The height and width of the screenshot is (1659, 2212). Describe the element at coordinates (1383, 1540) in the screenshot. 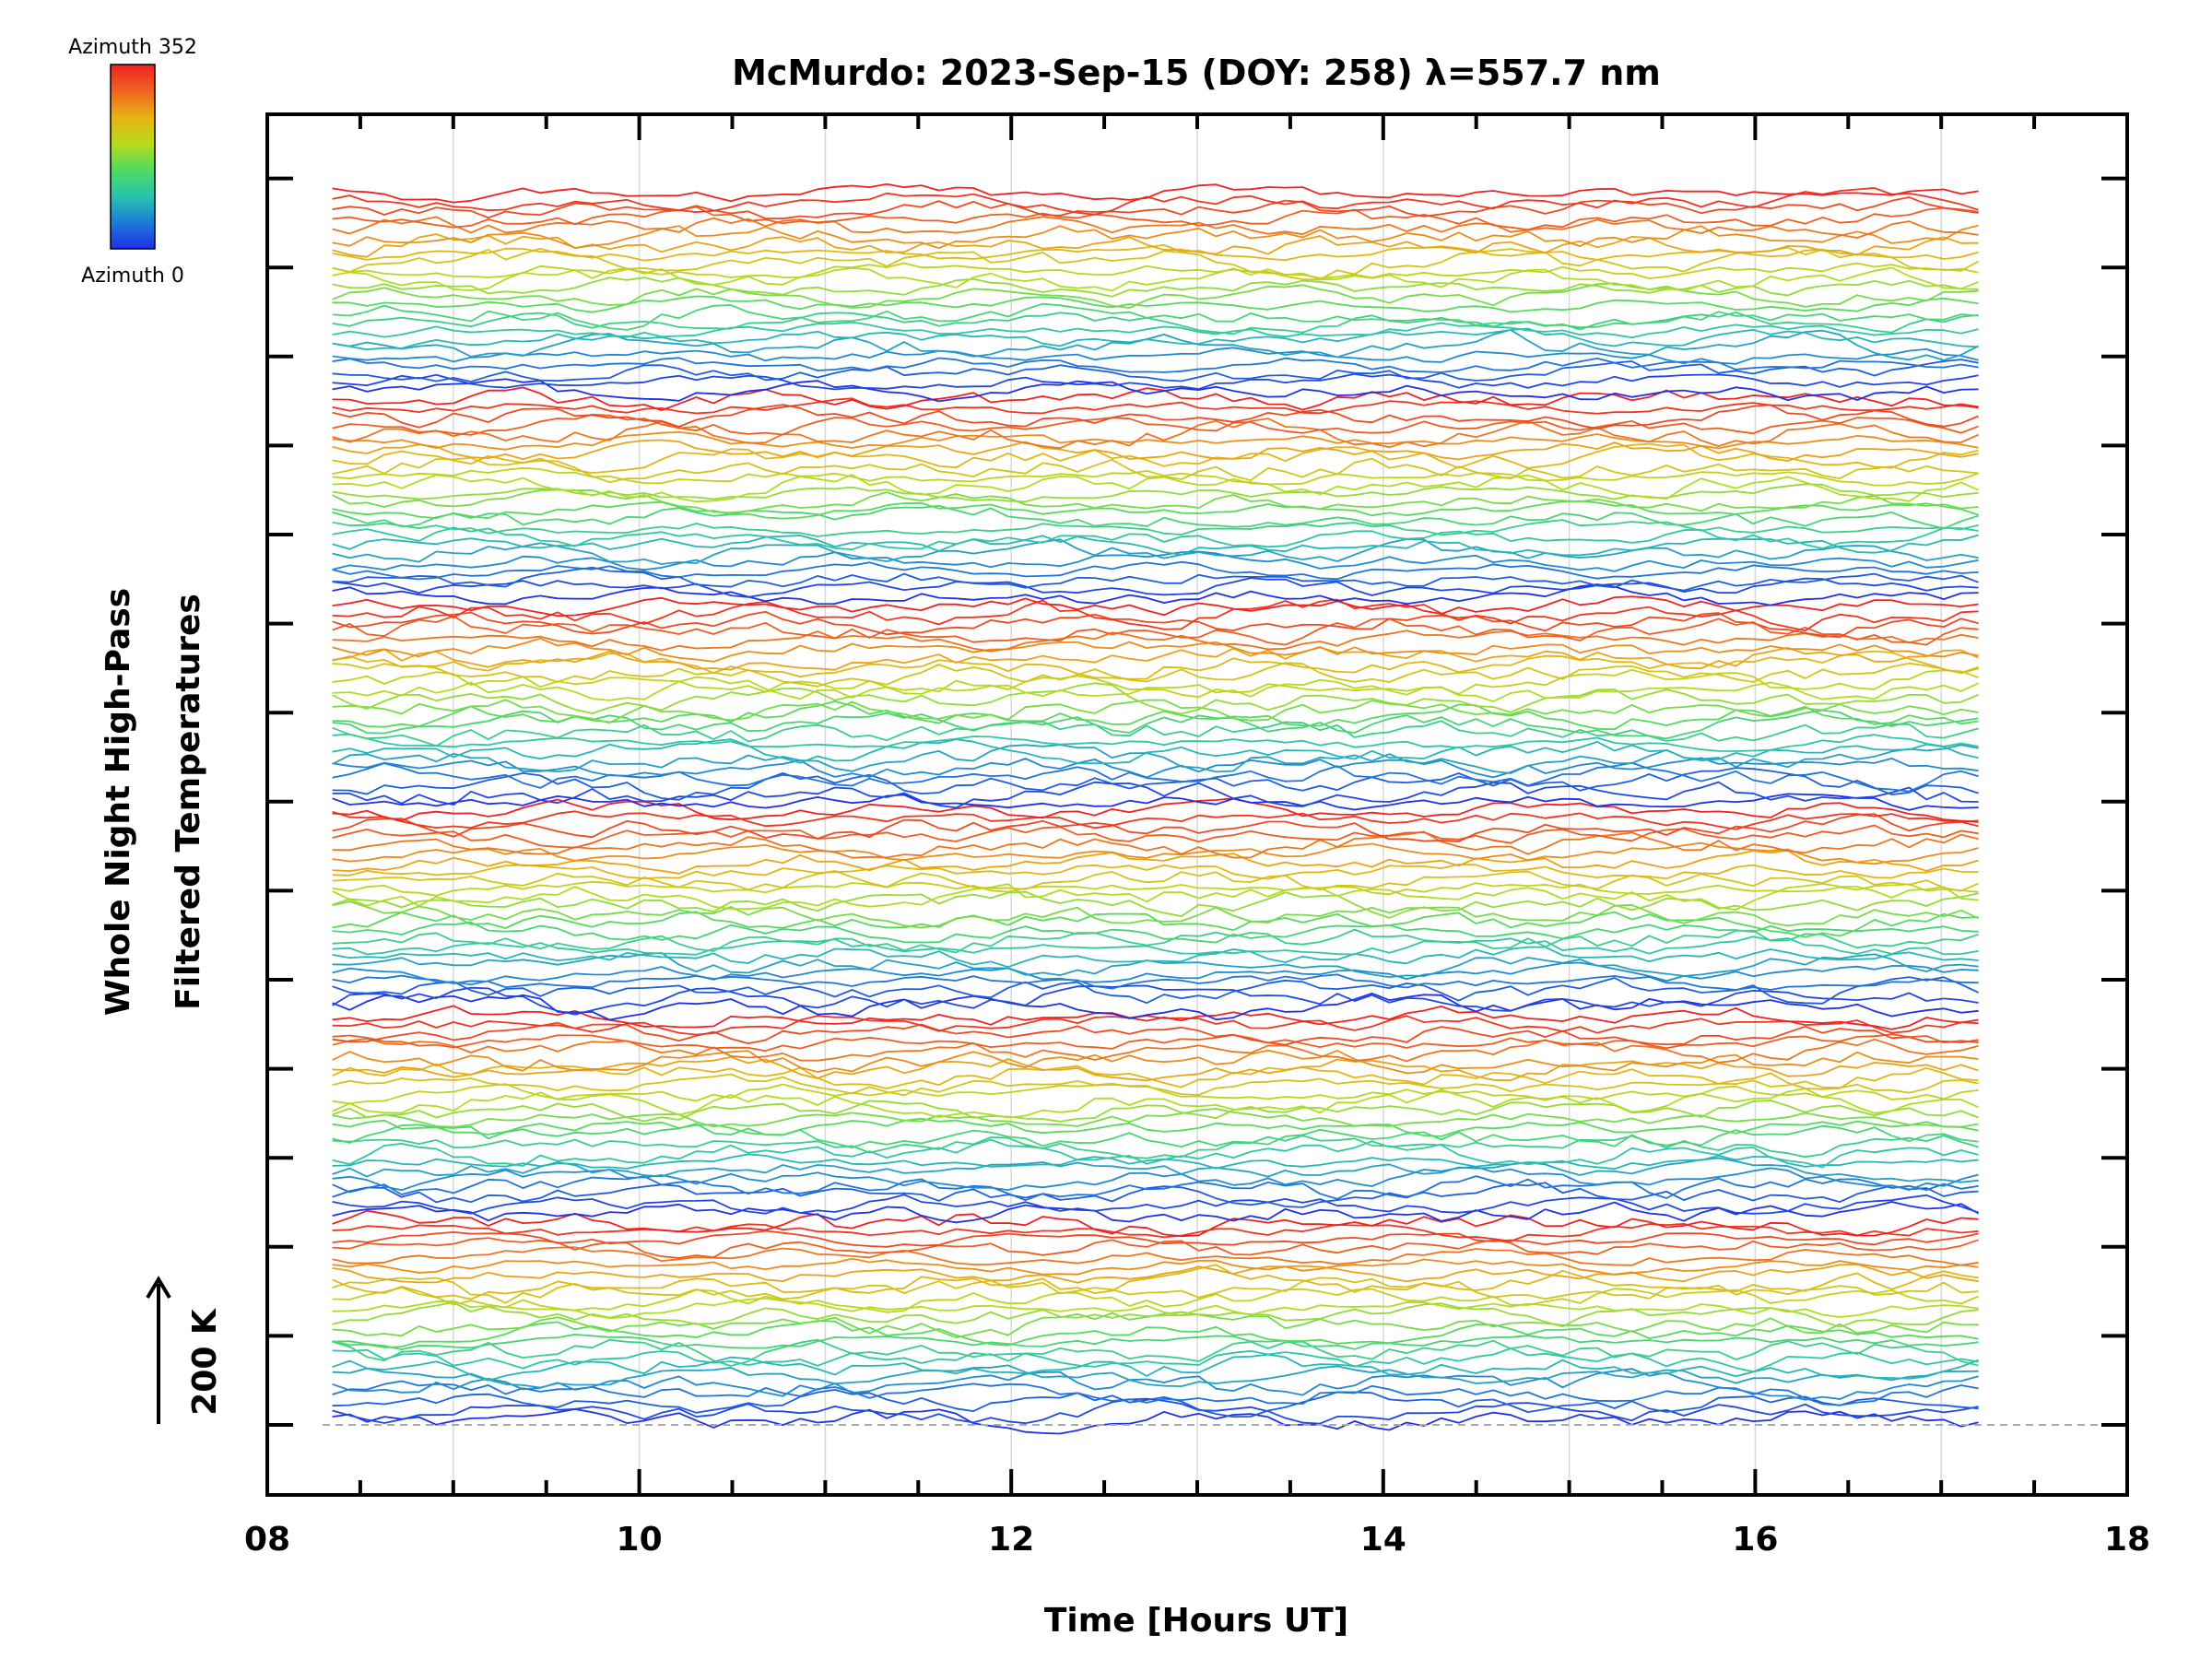

I see `x-tick-label: 14` at that location.